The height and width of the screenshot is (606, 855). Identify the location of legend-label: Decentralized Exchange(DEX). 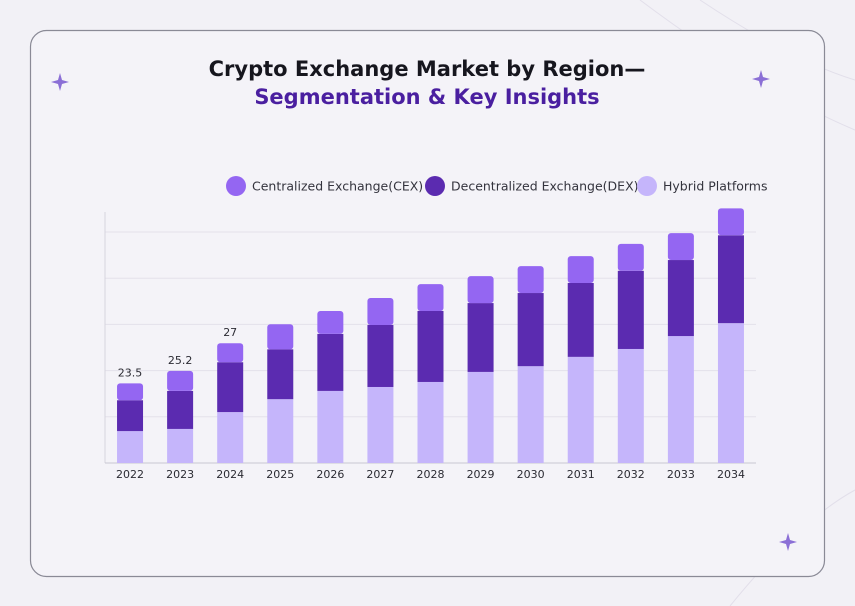
(545, 186).